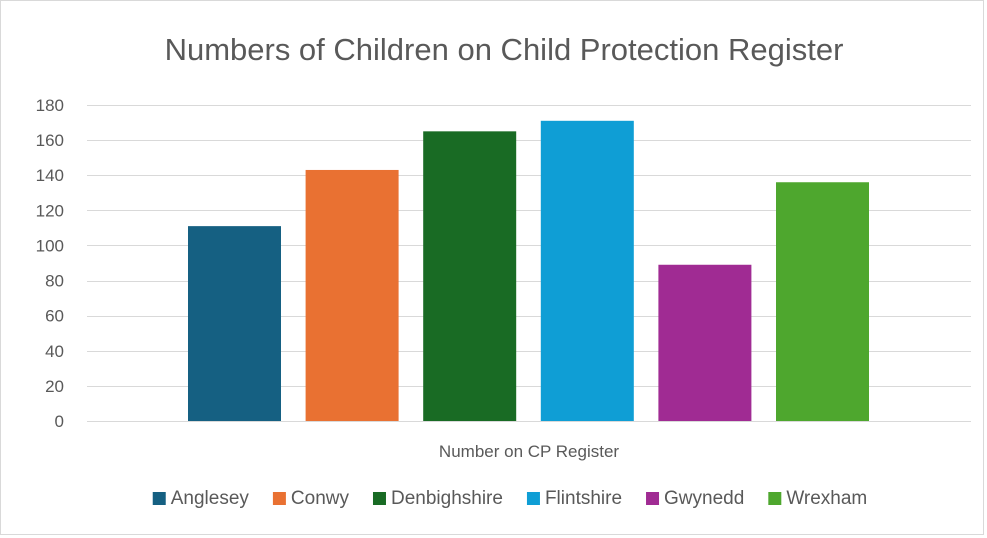  Describe the element at coordinates (50, 210) in the screenshot. I see `y-tick-label: 120` at that location.